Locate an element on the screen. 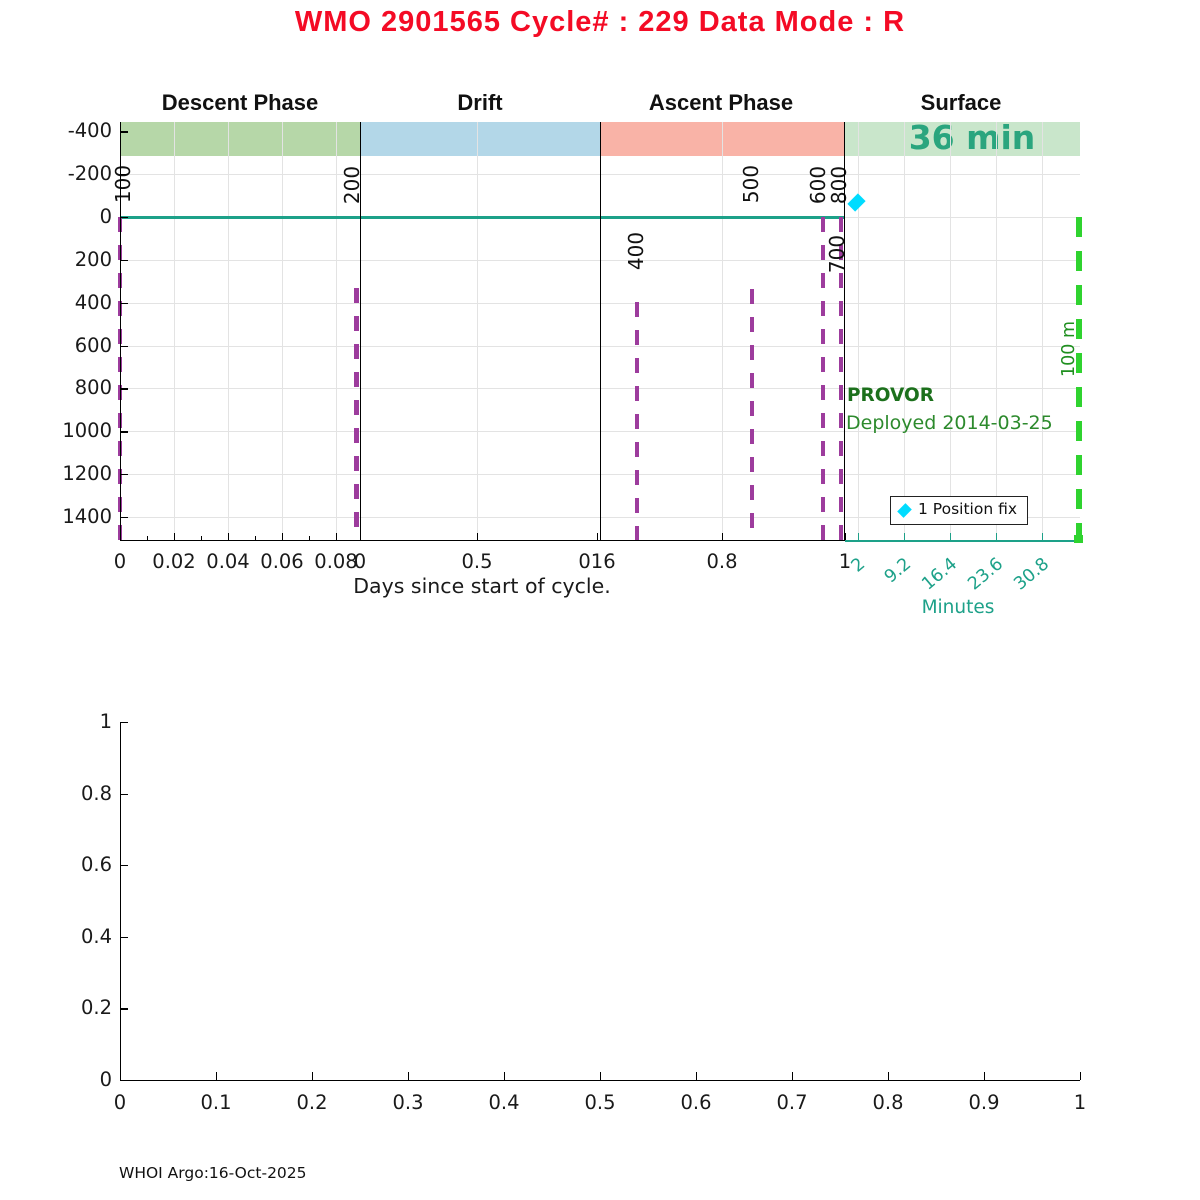 The image size is (1200, 1200). phase-band-drift is located at coordinates (480, 139).